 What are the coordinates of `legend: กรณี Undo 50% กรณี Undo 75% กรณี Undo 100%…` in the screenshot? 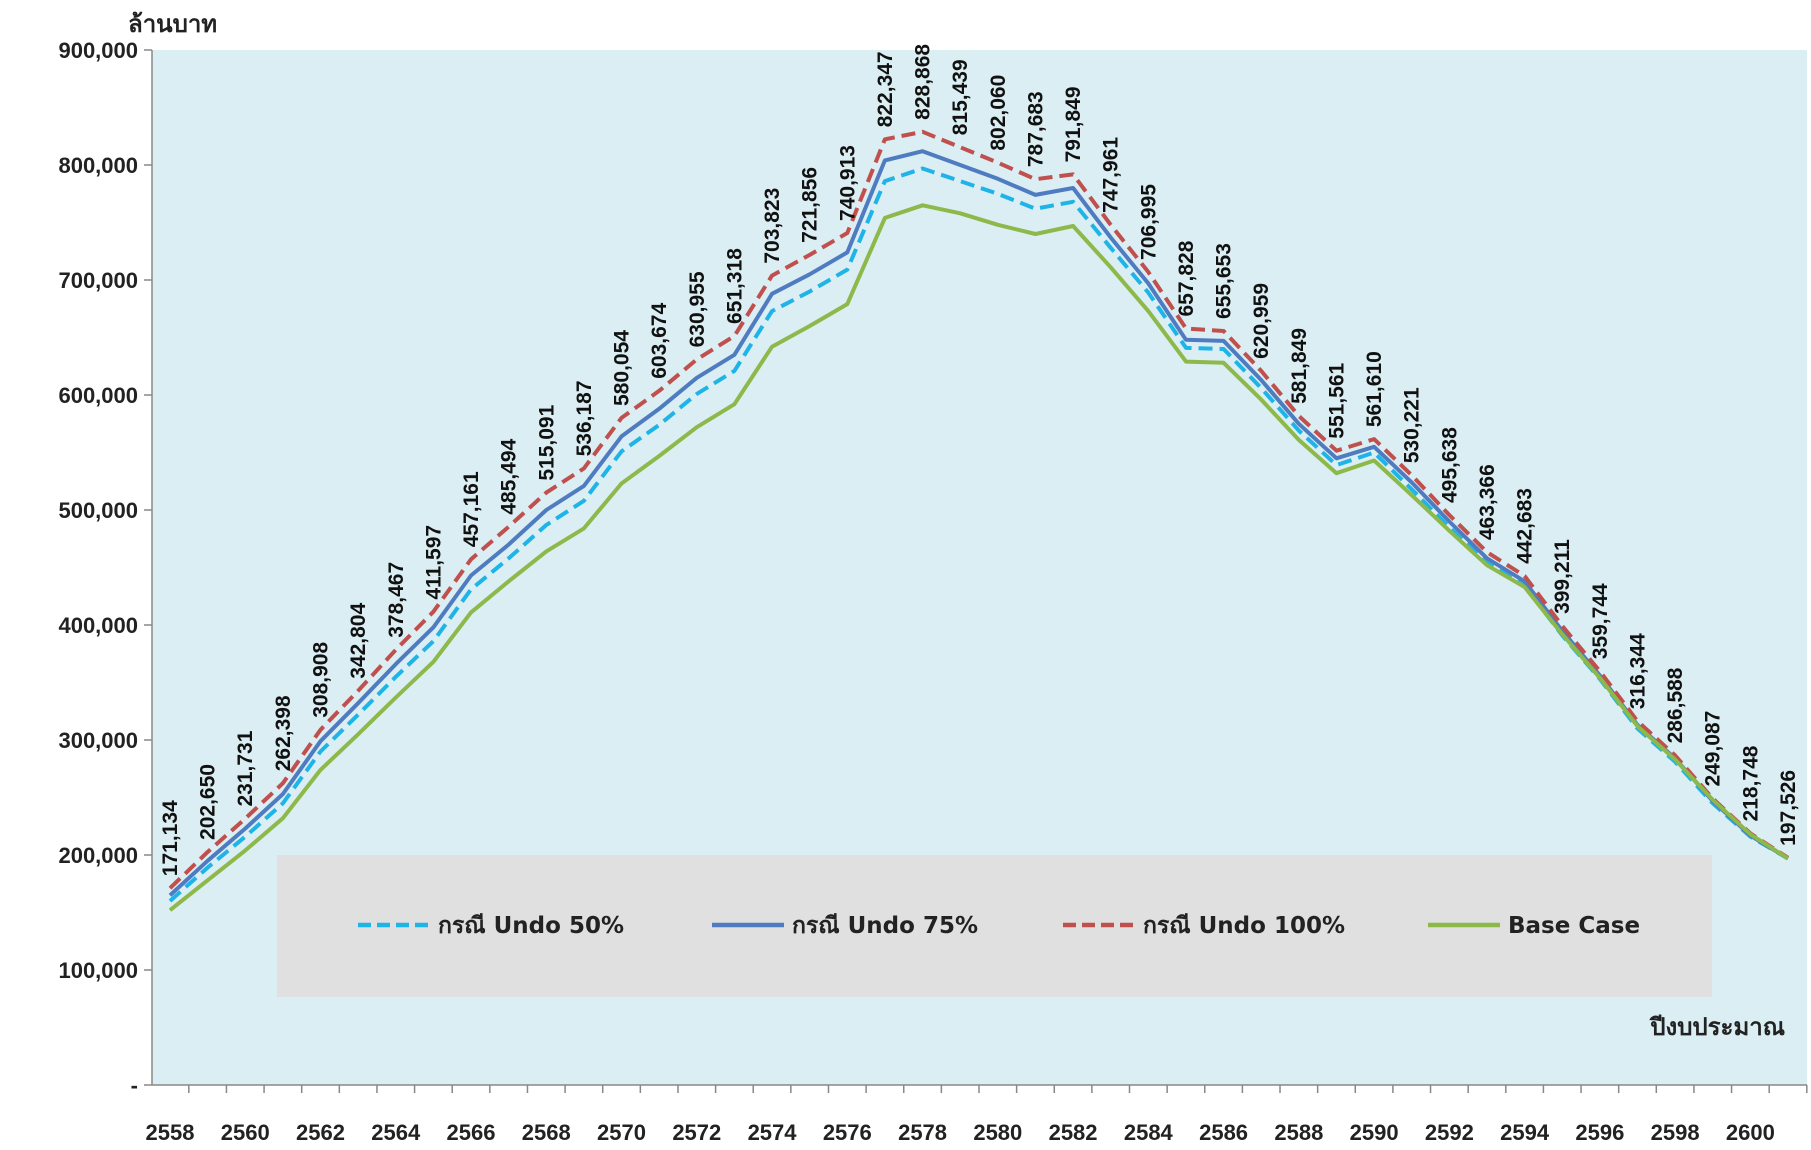 It's located at (994, 926).